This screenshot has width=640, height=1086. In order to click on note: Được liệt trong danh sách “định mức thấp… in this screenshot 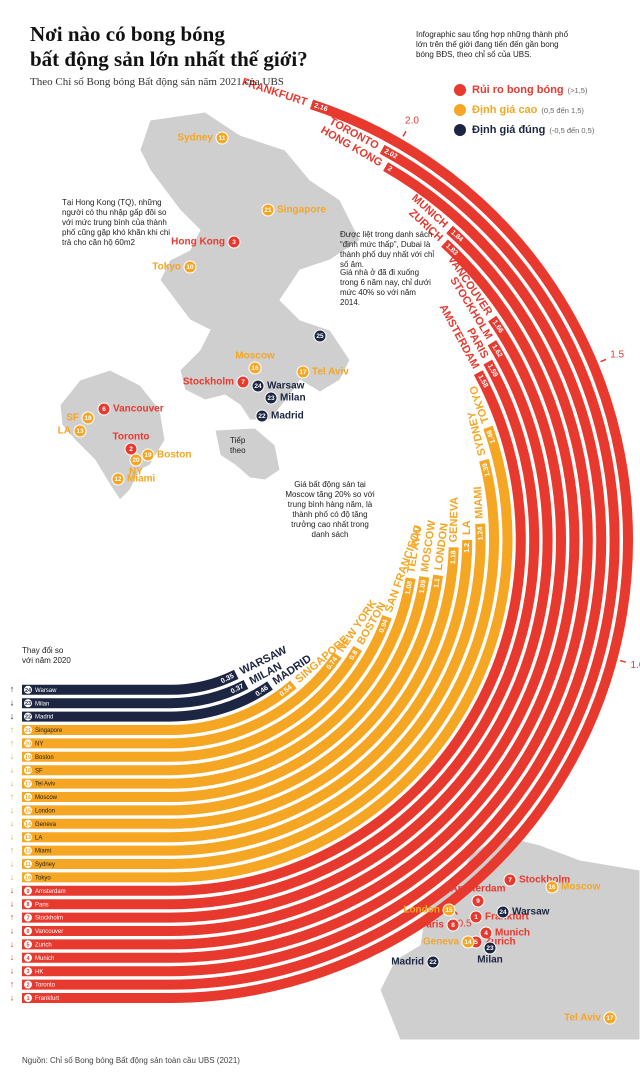, I will do `click(387, 249)`.